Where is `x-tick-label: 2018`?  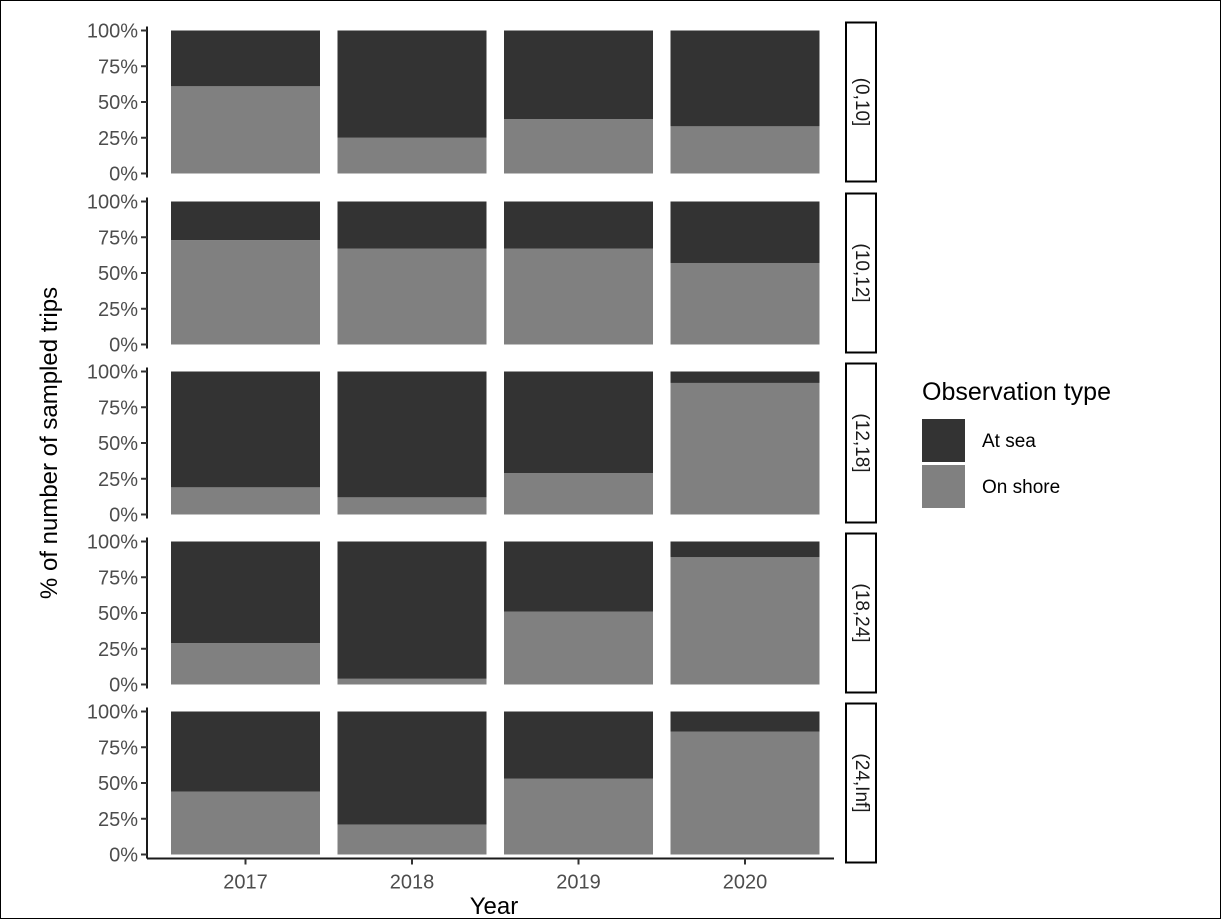
x-tick-label: 2018 is located at coordinates (412, 883).